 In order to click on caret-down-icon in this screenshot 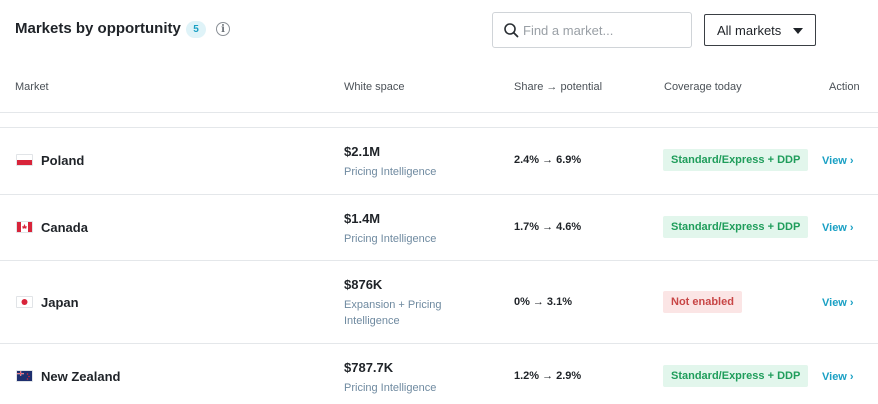, I will do `click(798, 31)`.